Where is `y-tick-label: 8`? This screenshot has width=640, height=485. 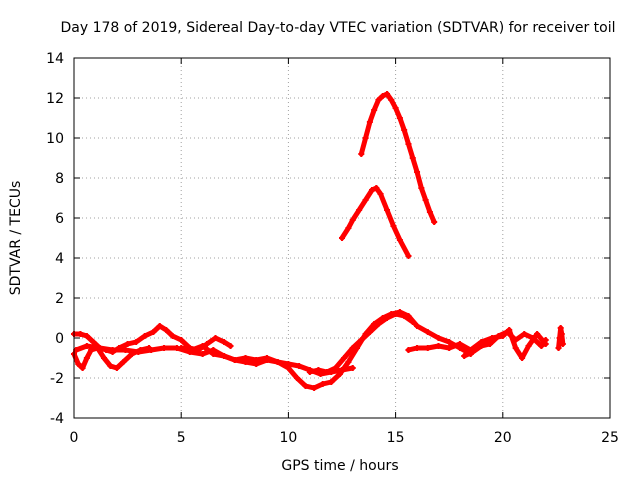 y-tick-label: 8 is located at coordinates (59, 179).